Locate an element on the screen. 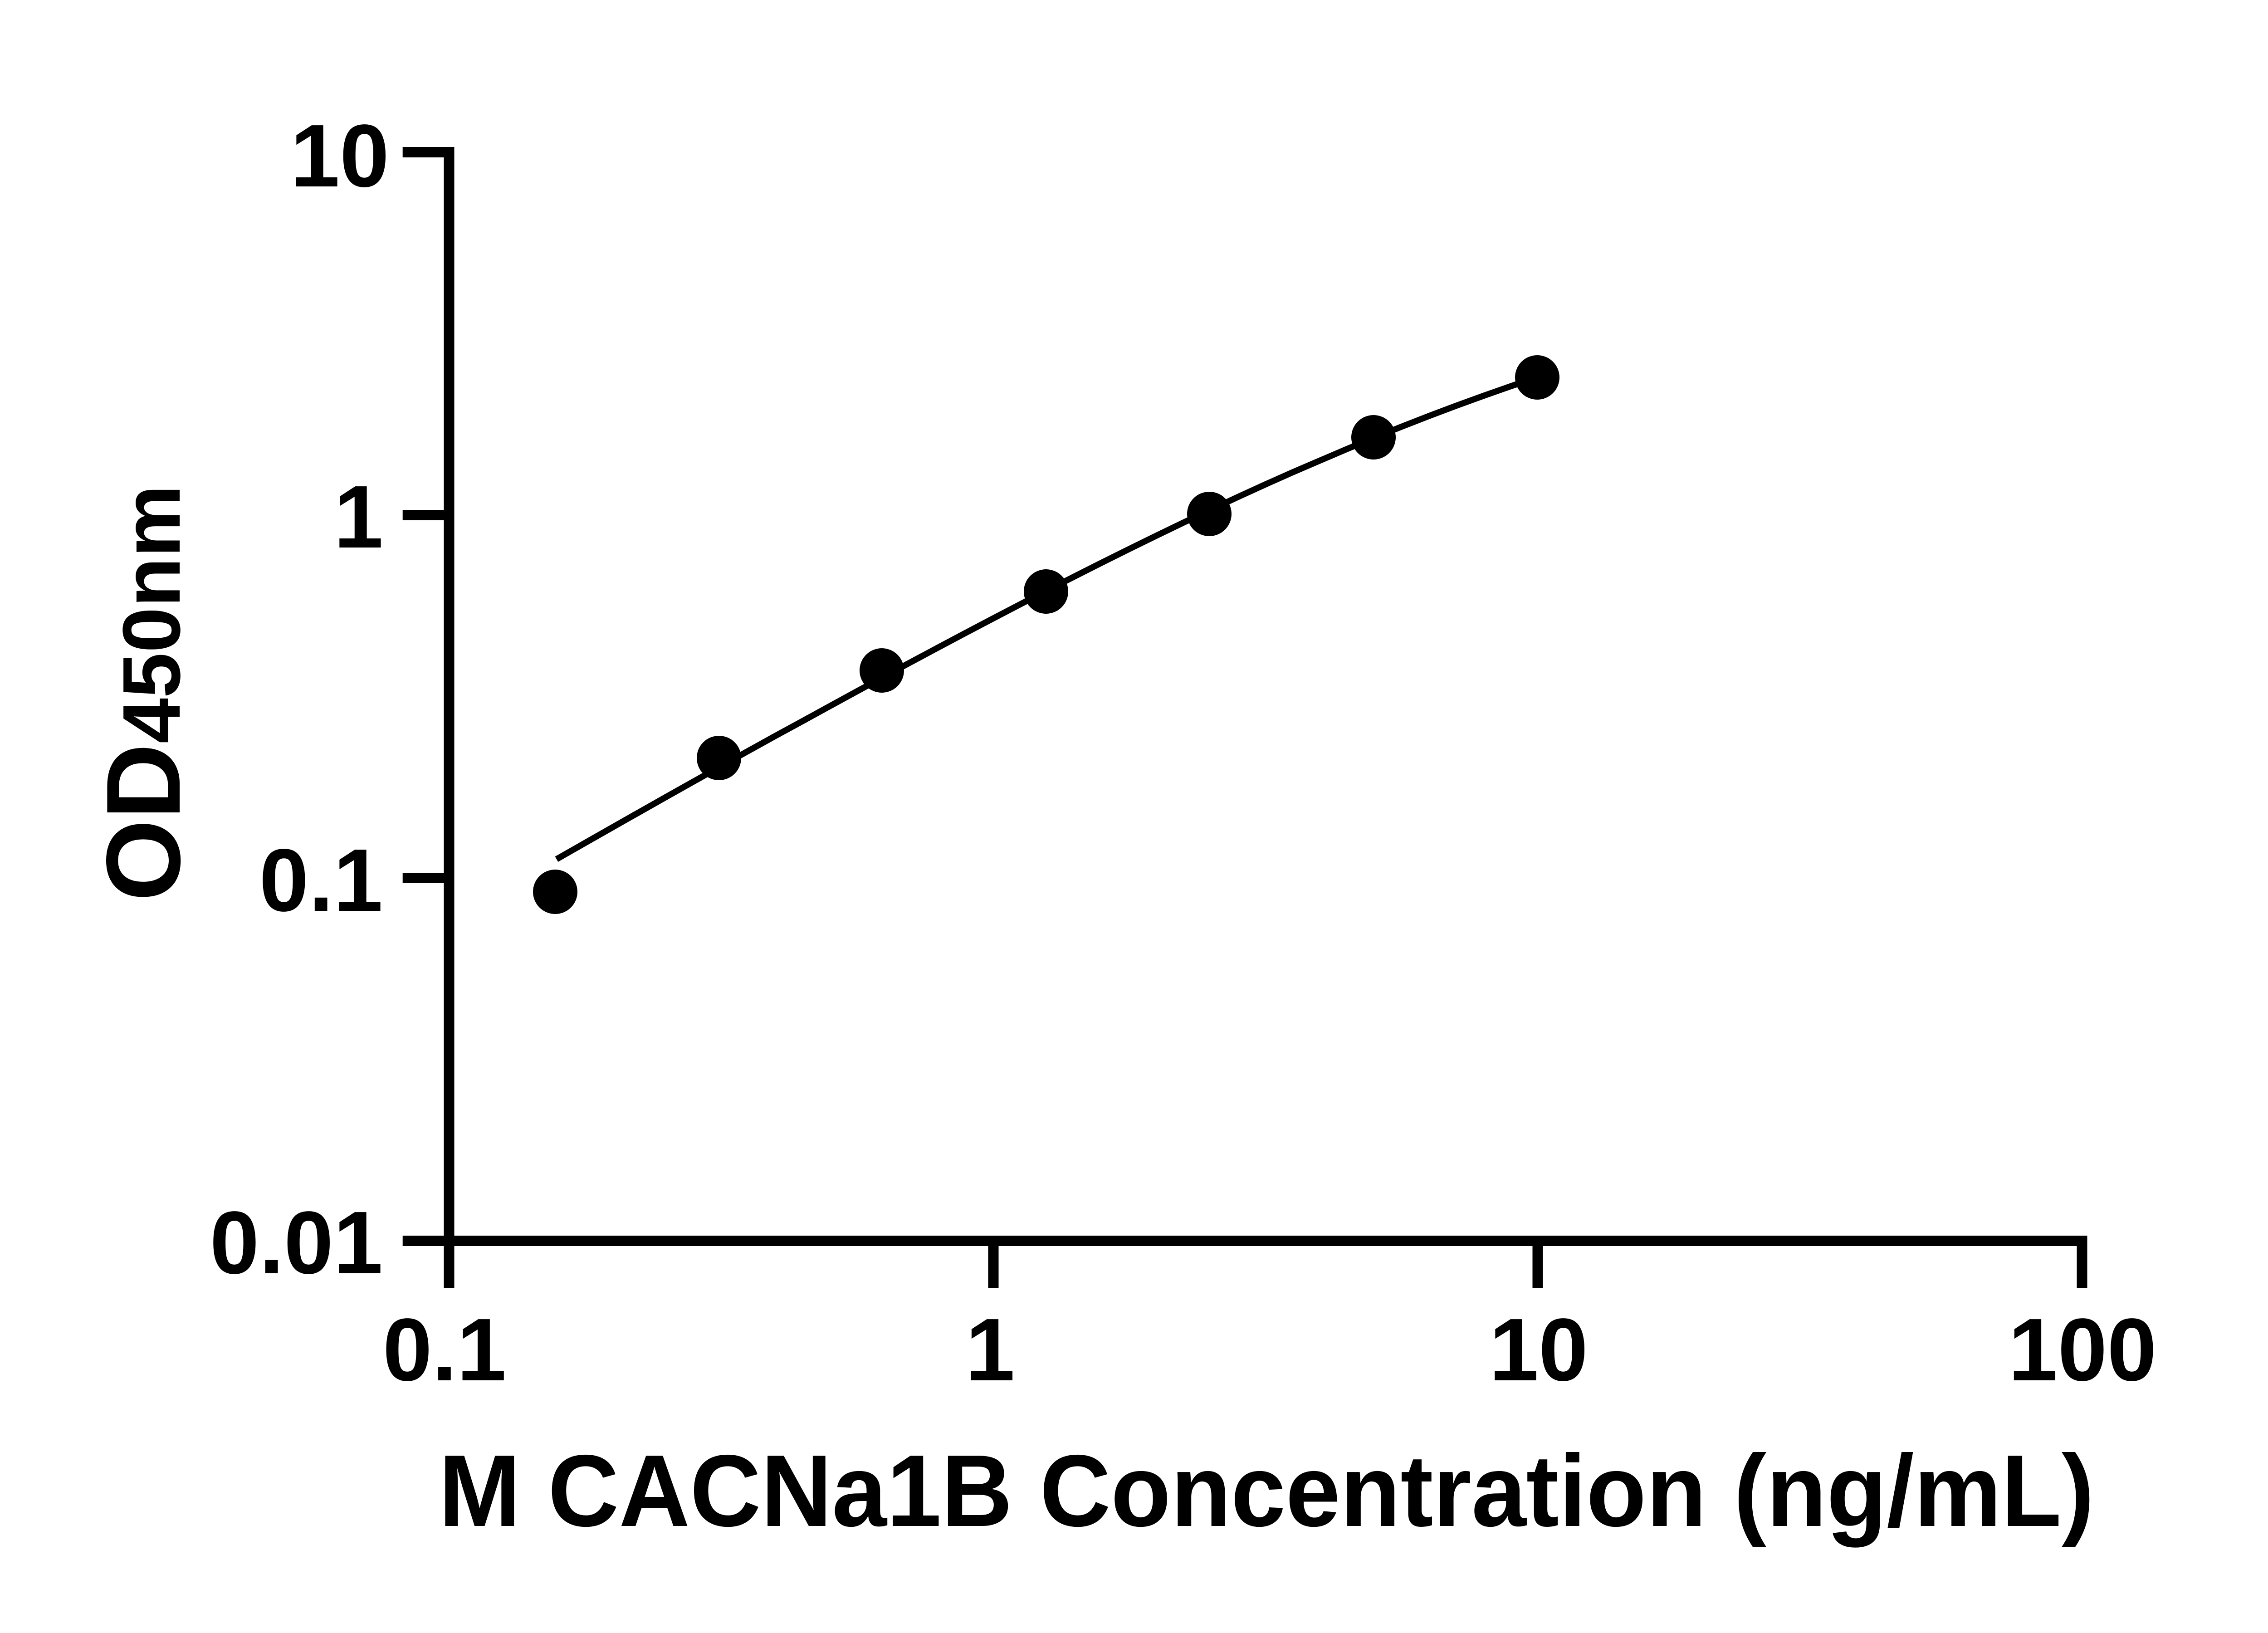  svg-text: OD450nm is located at coordinates (144, 693).